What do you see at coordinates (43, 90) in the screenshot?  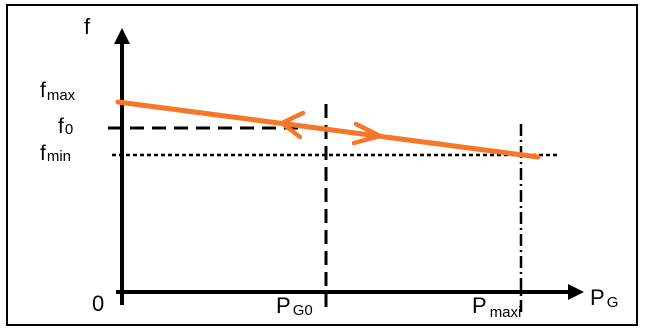 I see `fmax-label-main: f` at bounding box center [43, 90].